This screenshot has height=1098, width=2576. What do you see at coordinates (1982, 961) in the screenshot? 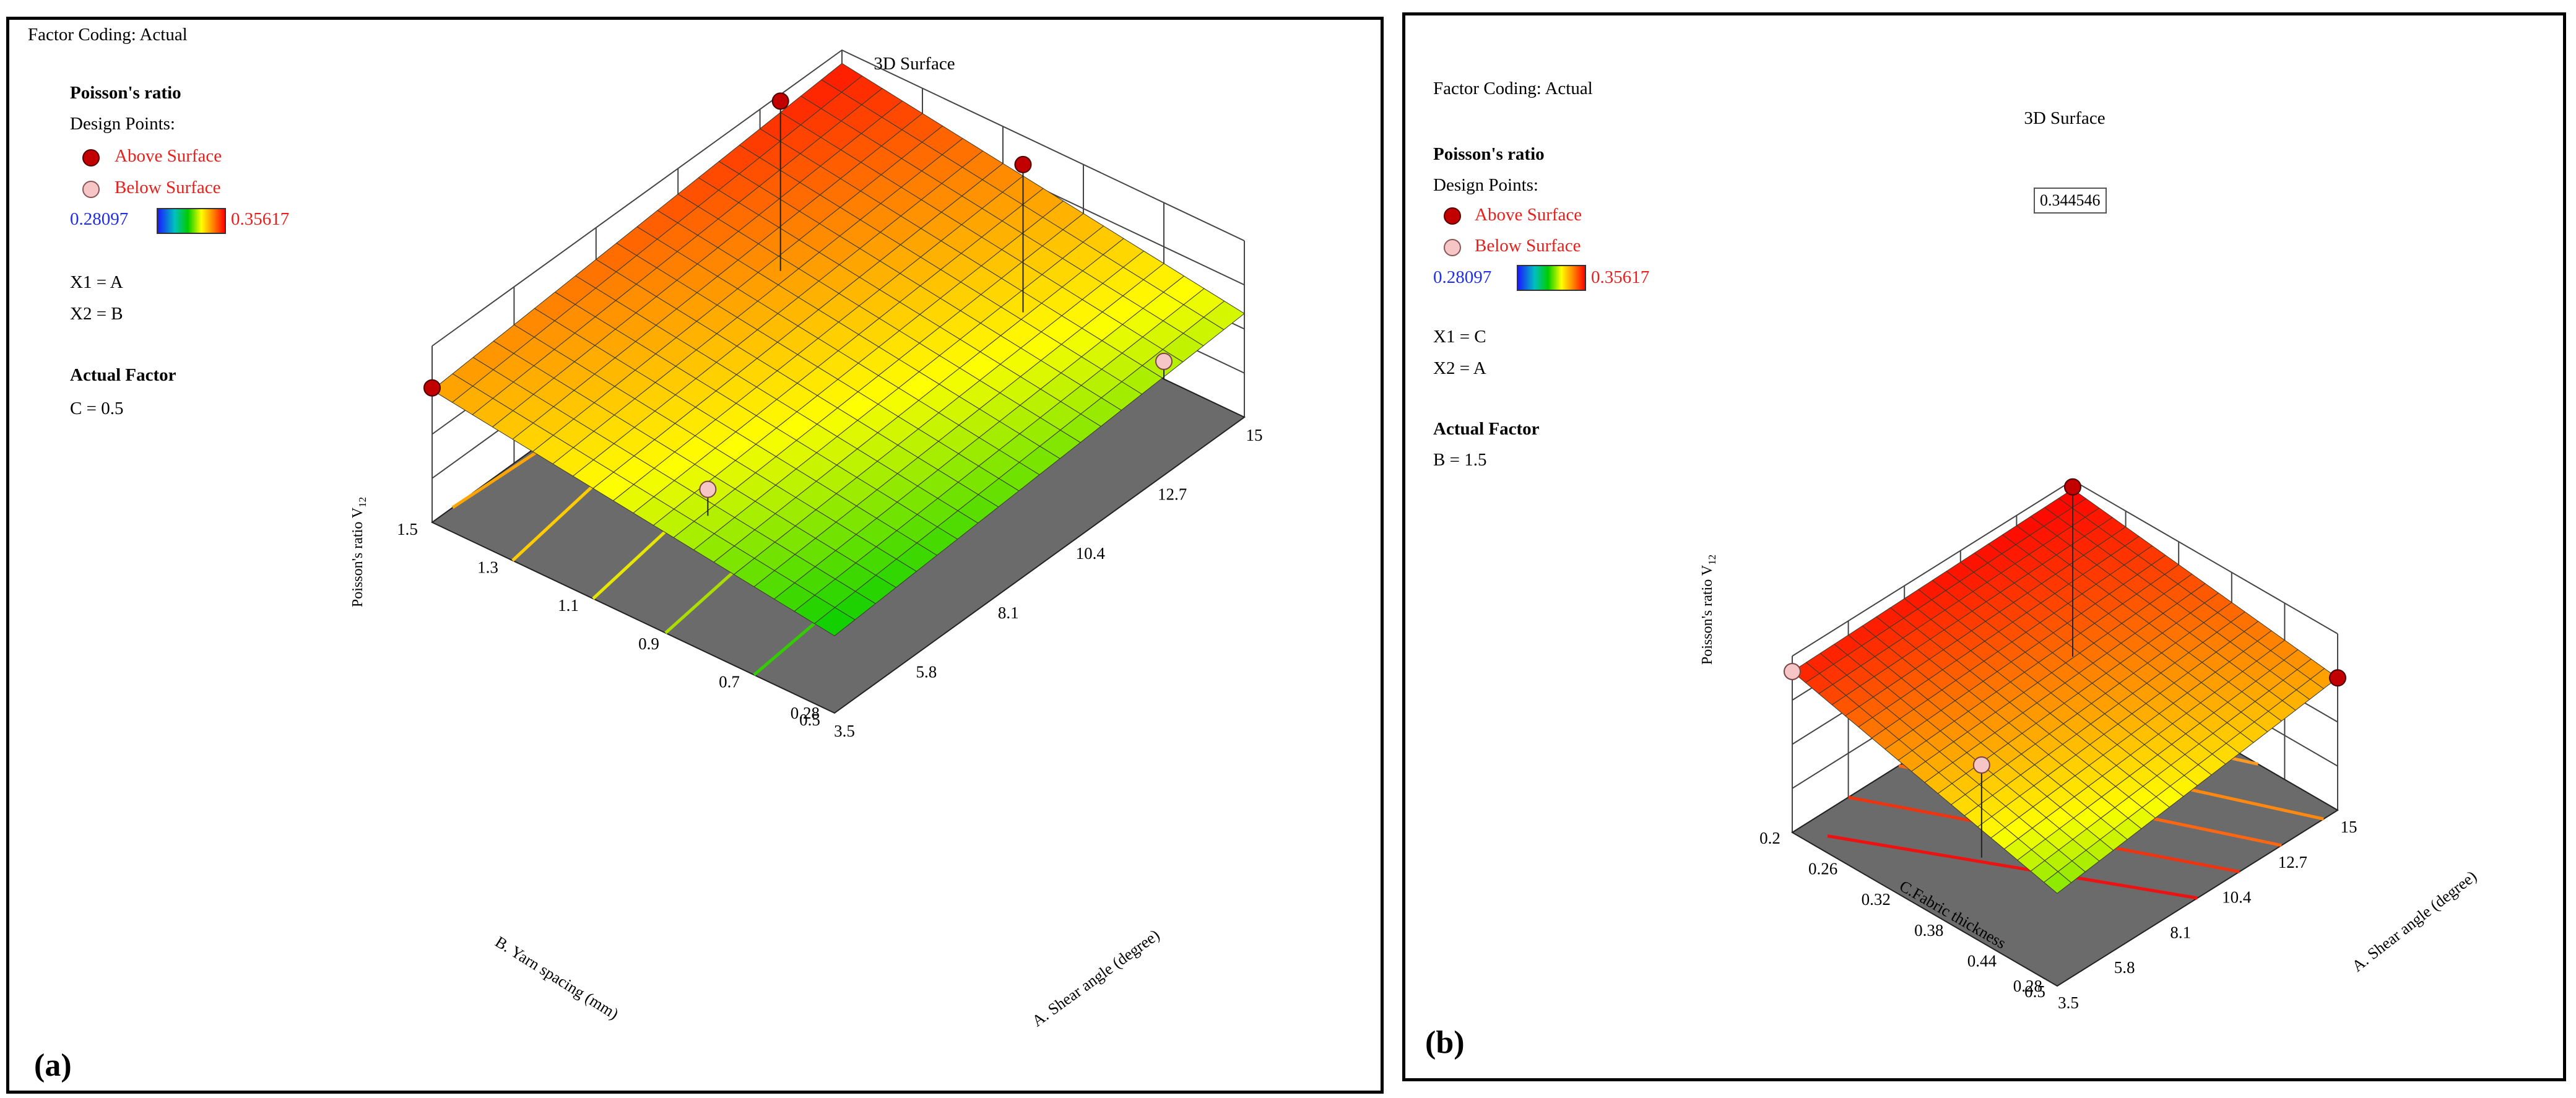
I see `y-tick-label: 0.44` at bounding box center [1982, 961].